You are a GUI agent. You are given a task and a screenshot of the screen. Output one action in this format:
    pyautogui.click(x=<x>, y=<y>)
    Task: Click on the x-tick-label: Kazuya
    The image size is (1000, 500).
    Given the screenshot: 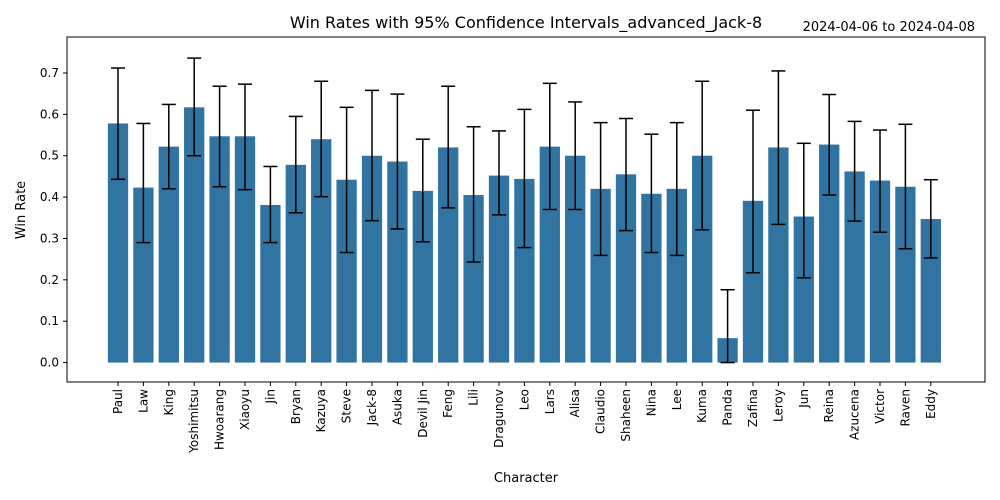 What is the action you would take?
    pyautogui.click(x=321, y=410)
    